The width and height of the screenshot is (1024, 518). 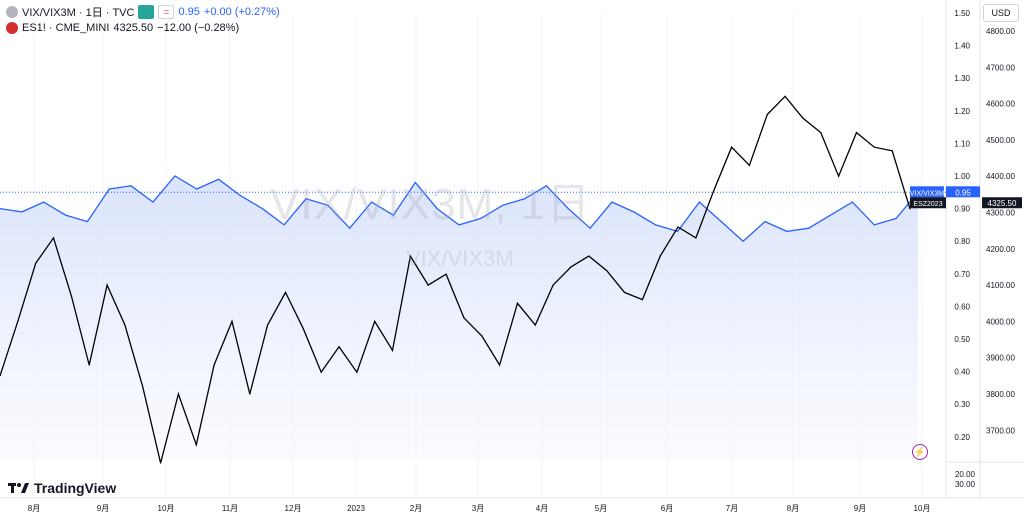 What do you see at coordinates (66, 28) in the screenshot?
I see `legend-compare-symbol: ES1! · CME_MINI` at bounding box center [66, 28].